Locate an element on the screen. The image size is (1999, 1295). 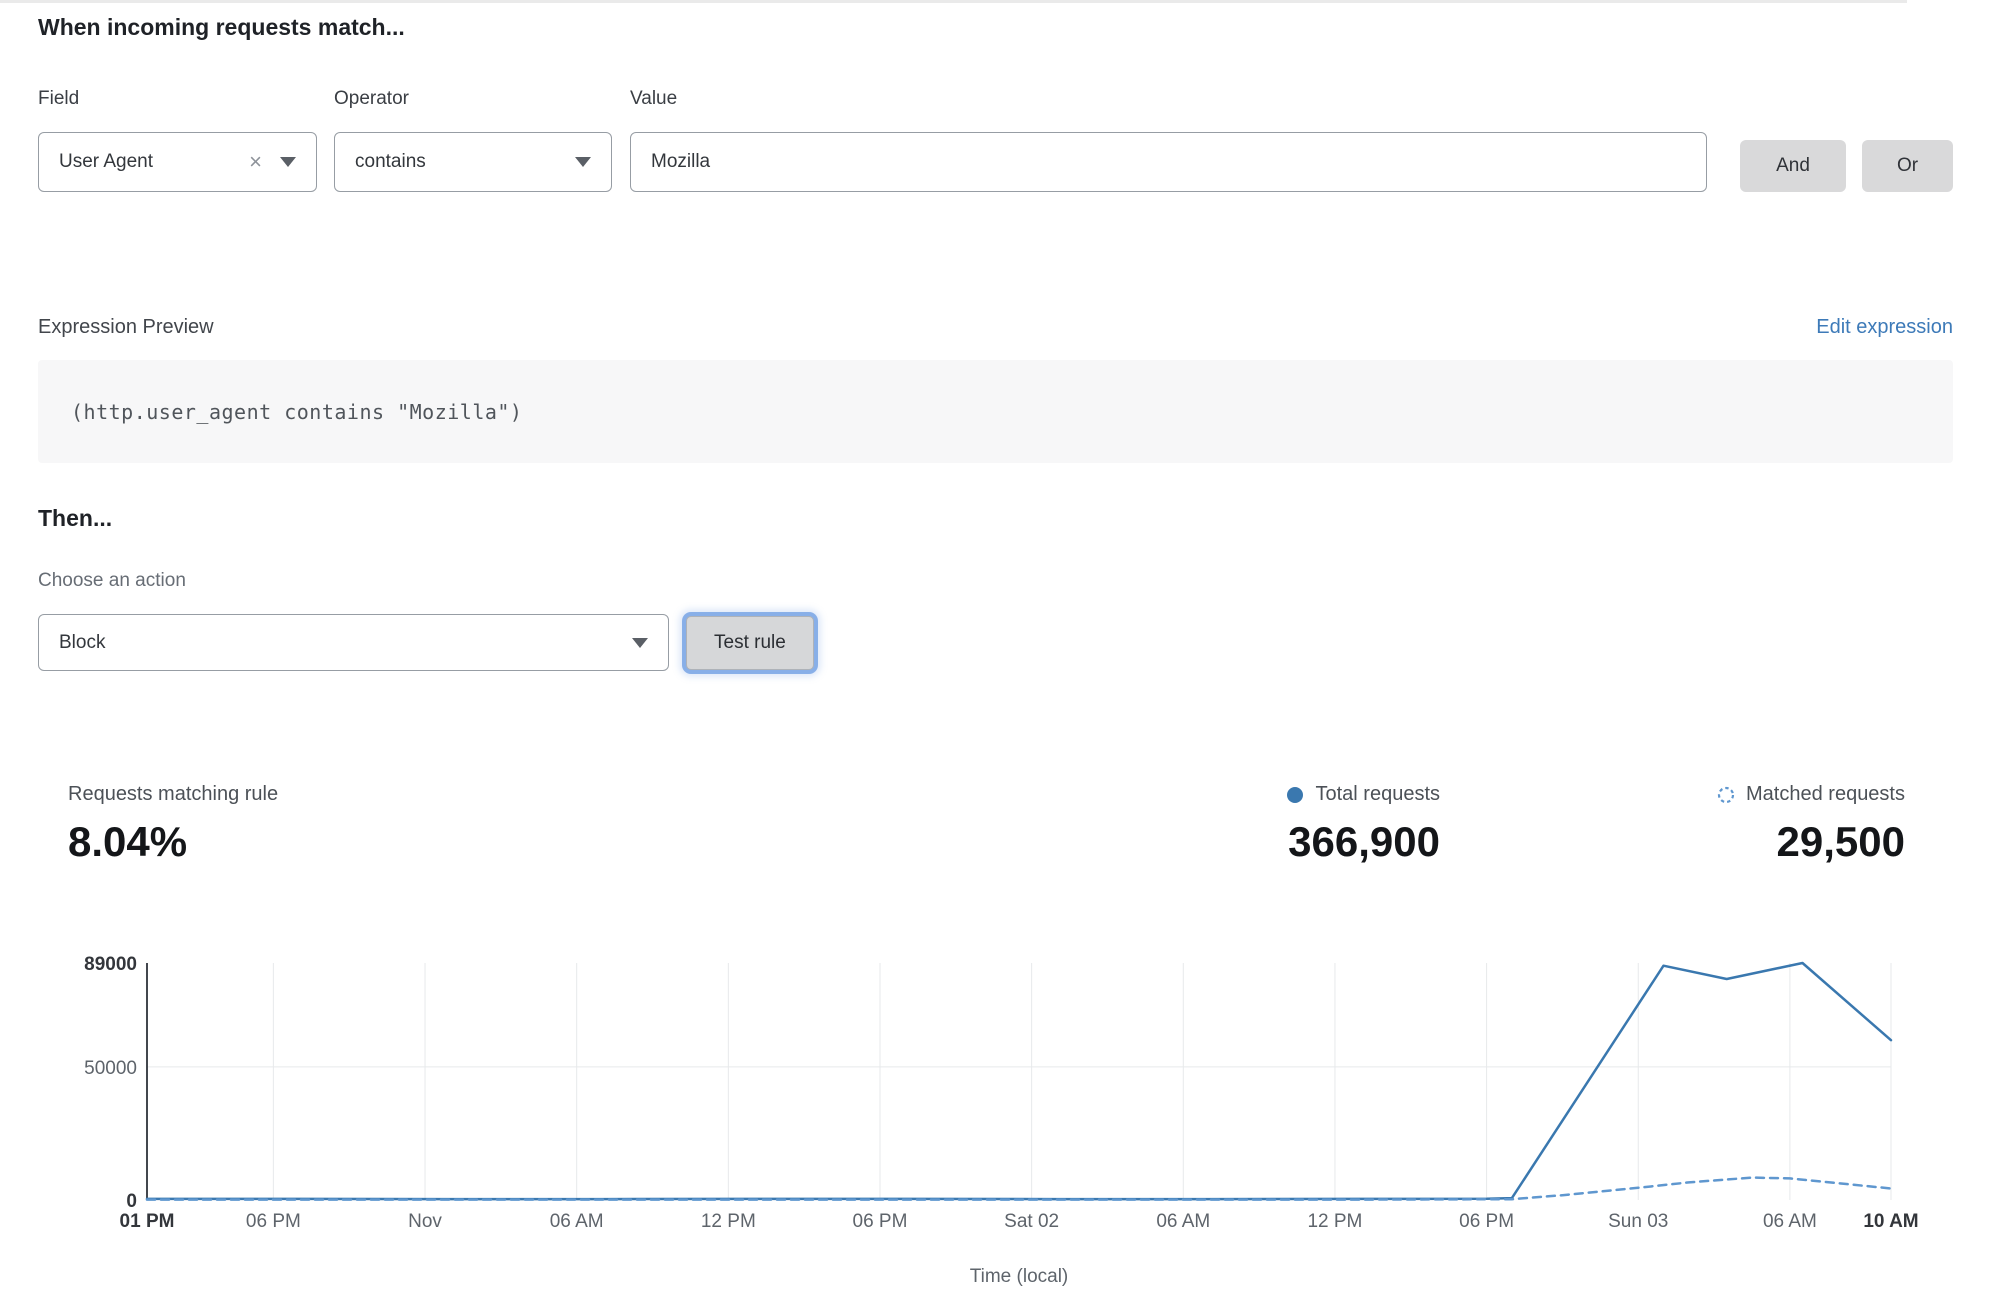
field-select-value: User Agent is located at coordinates (106, 161).